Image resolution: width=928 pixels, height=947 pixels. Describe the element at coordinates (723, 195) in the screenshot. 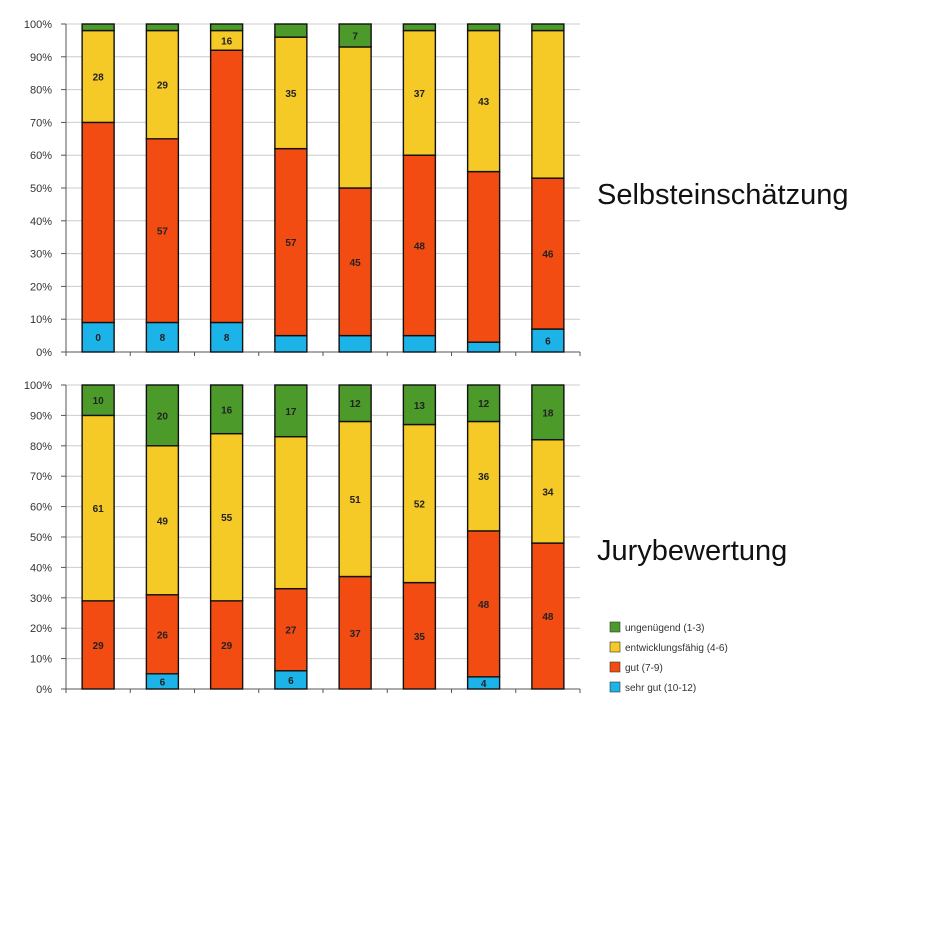

I see `selbsteinschaetzung-title: Selbsteinschätzung` at that location.